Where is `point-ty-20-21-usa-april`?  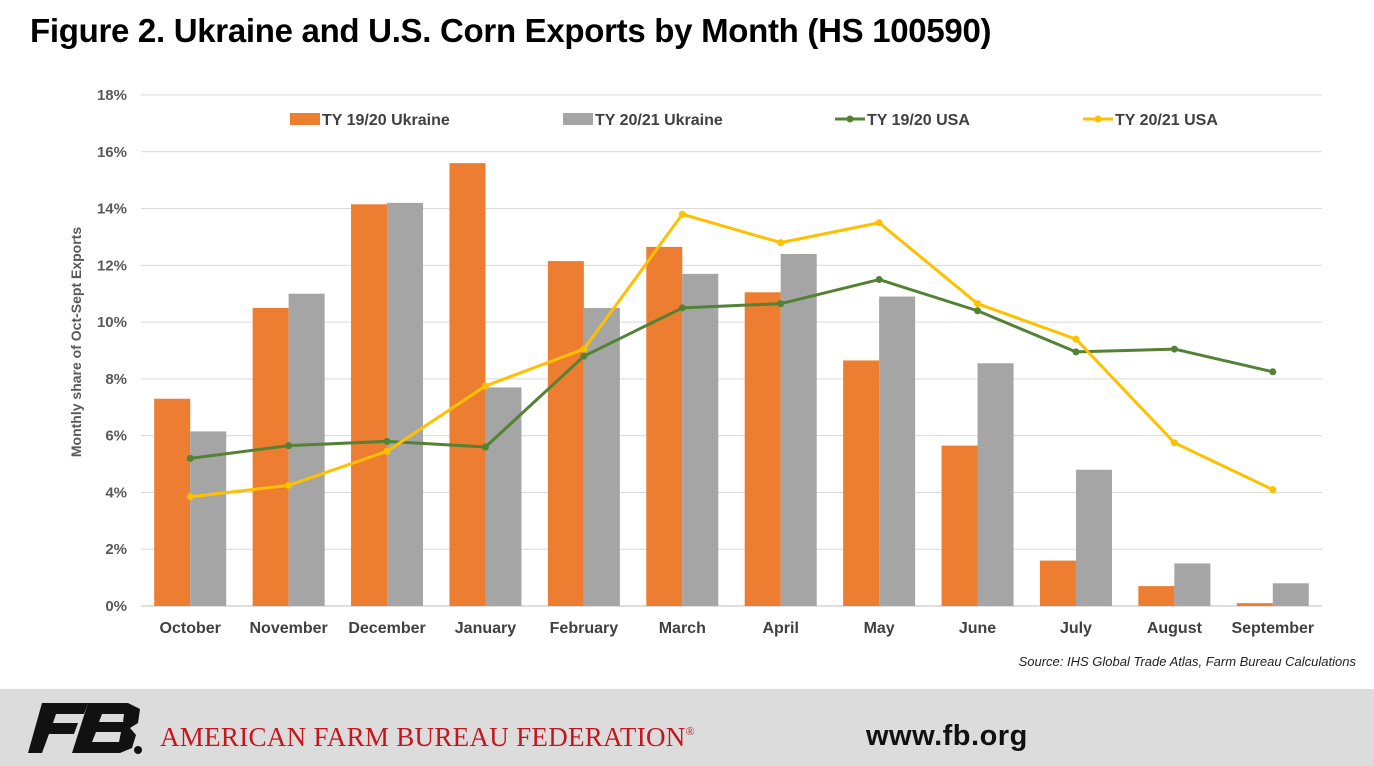 point-ty-20-21-usa-april is located at coordinates (781, 243).